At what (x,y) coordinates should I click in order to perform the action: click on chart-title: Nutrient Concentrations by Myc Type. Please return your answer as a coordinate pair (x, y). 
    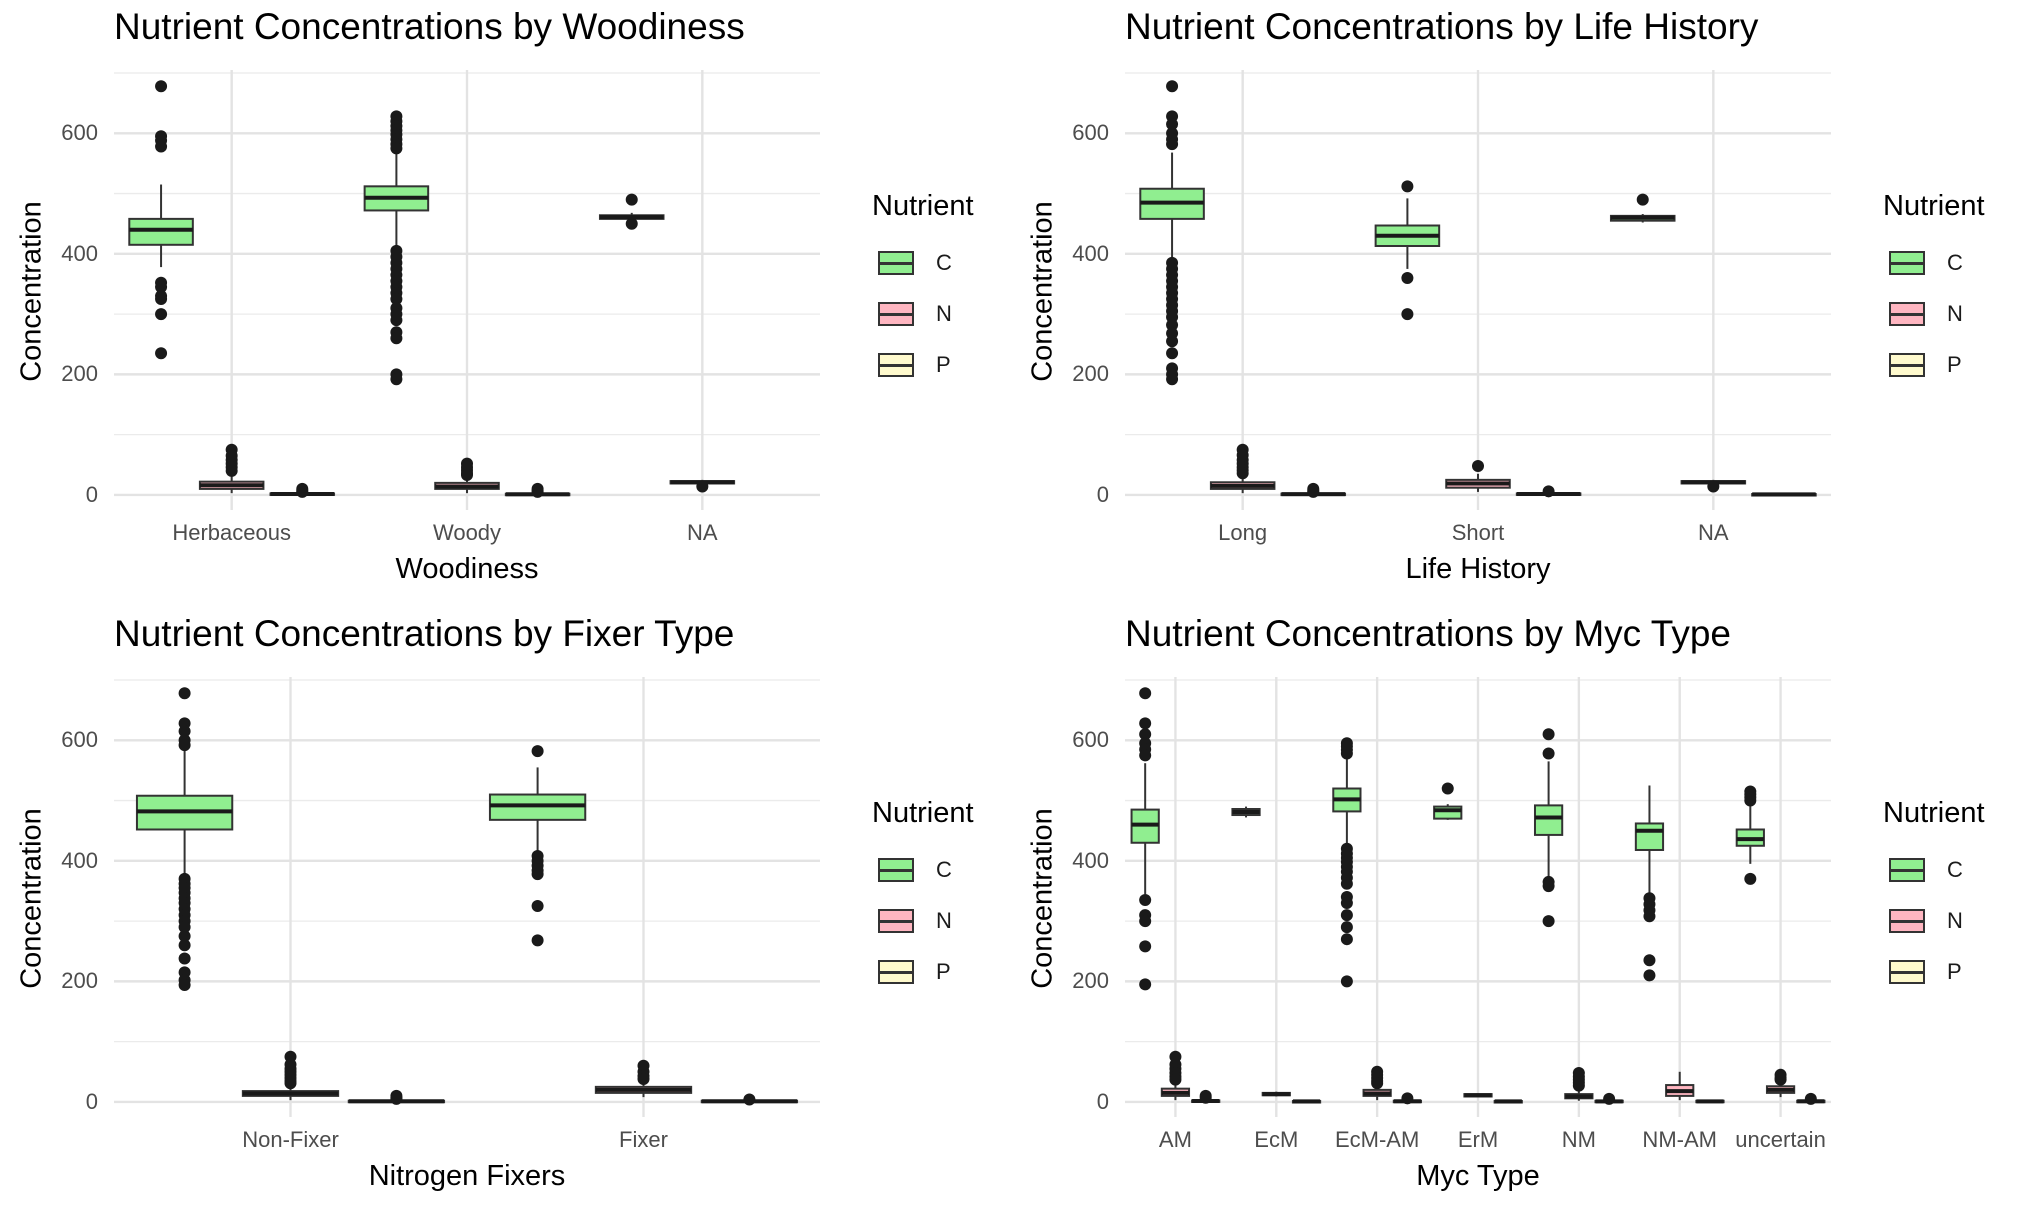
    Looking at the image, I should click on (1428, 633).